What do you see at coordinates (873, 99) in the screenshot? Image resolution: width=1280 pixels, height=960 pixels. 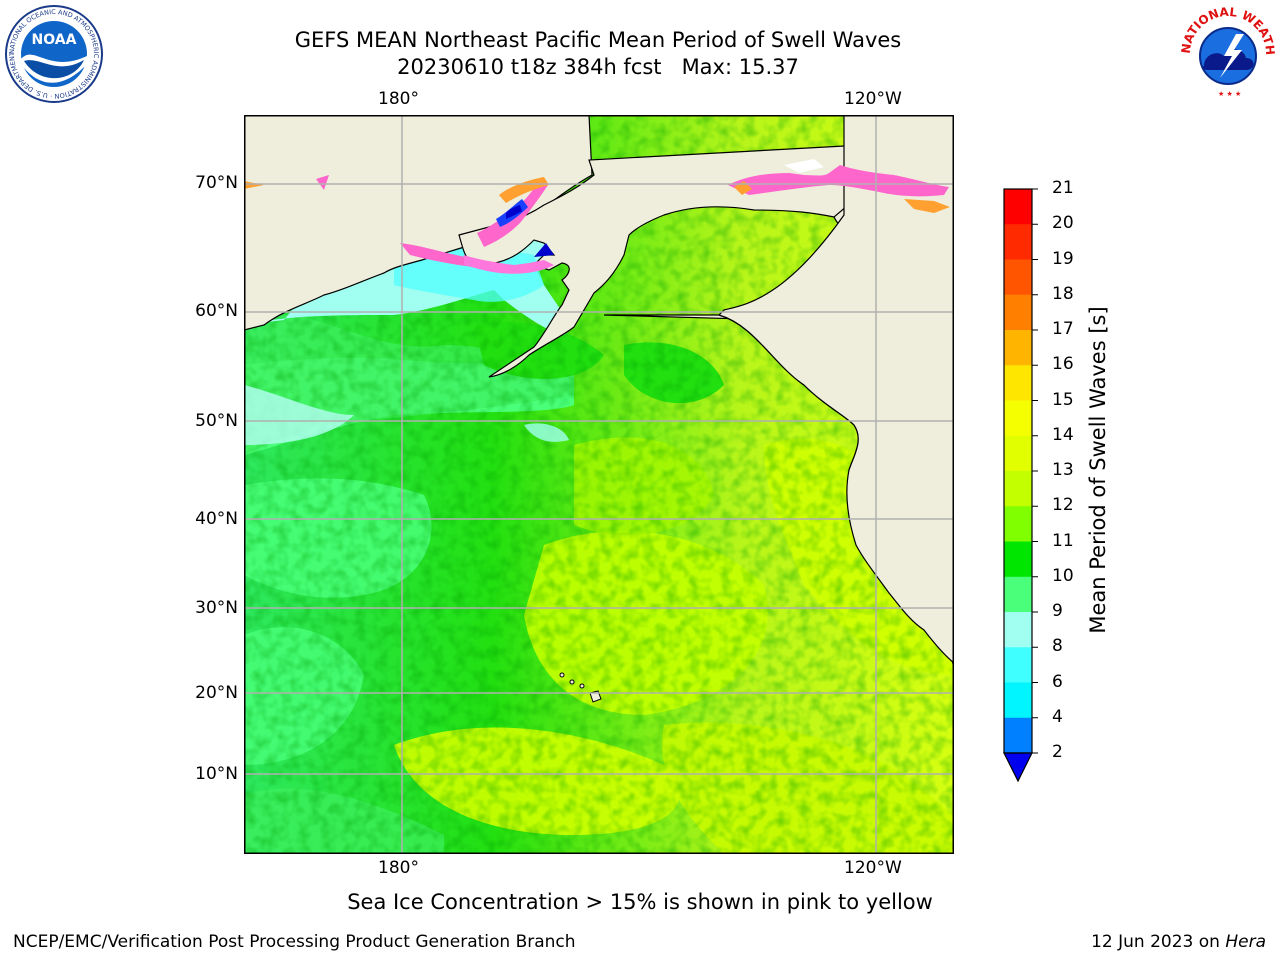 I see `lon-tick-top-120w: 120°W` at bounding box center [873, 99].